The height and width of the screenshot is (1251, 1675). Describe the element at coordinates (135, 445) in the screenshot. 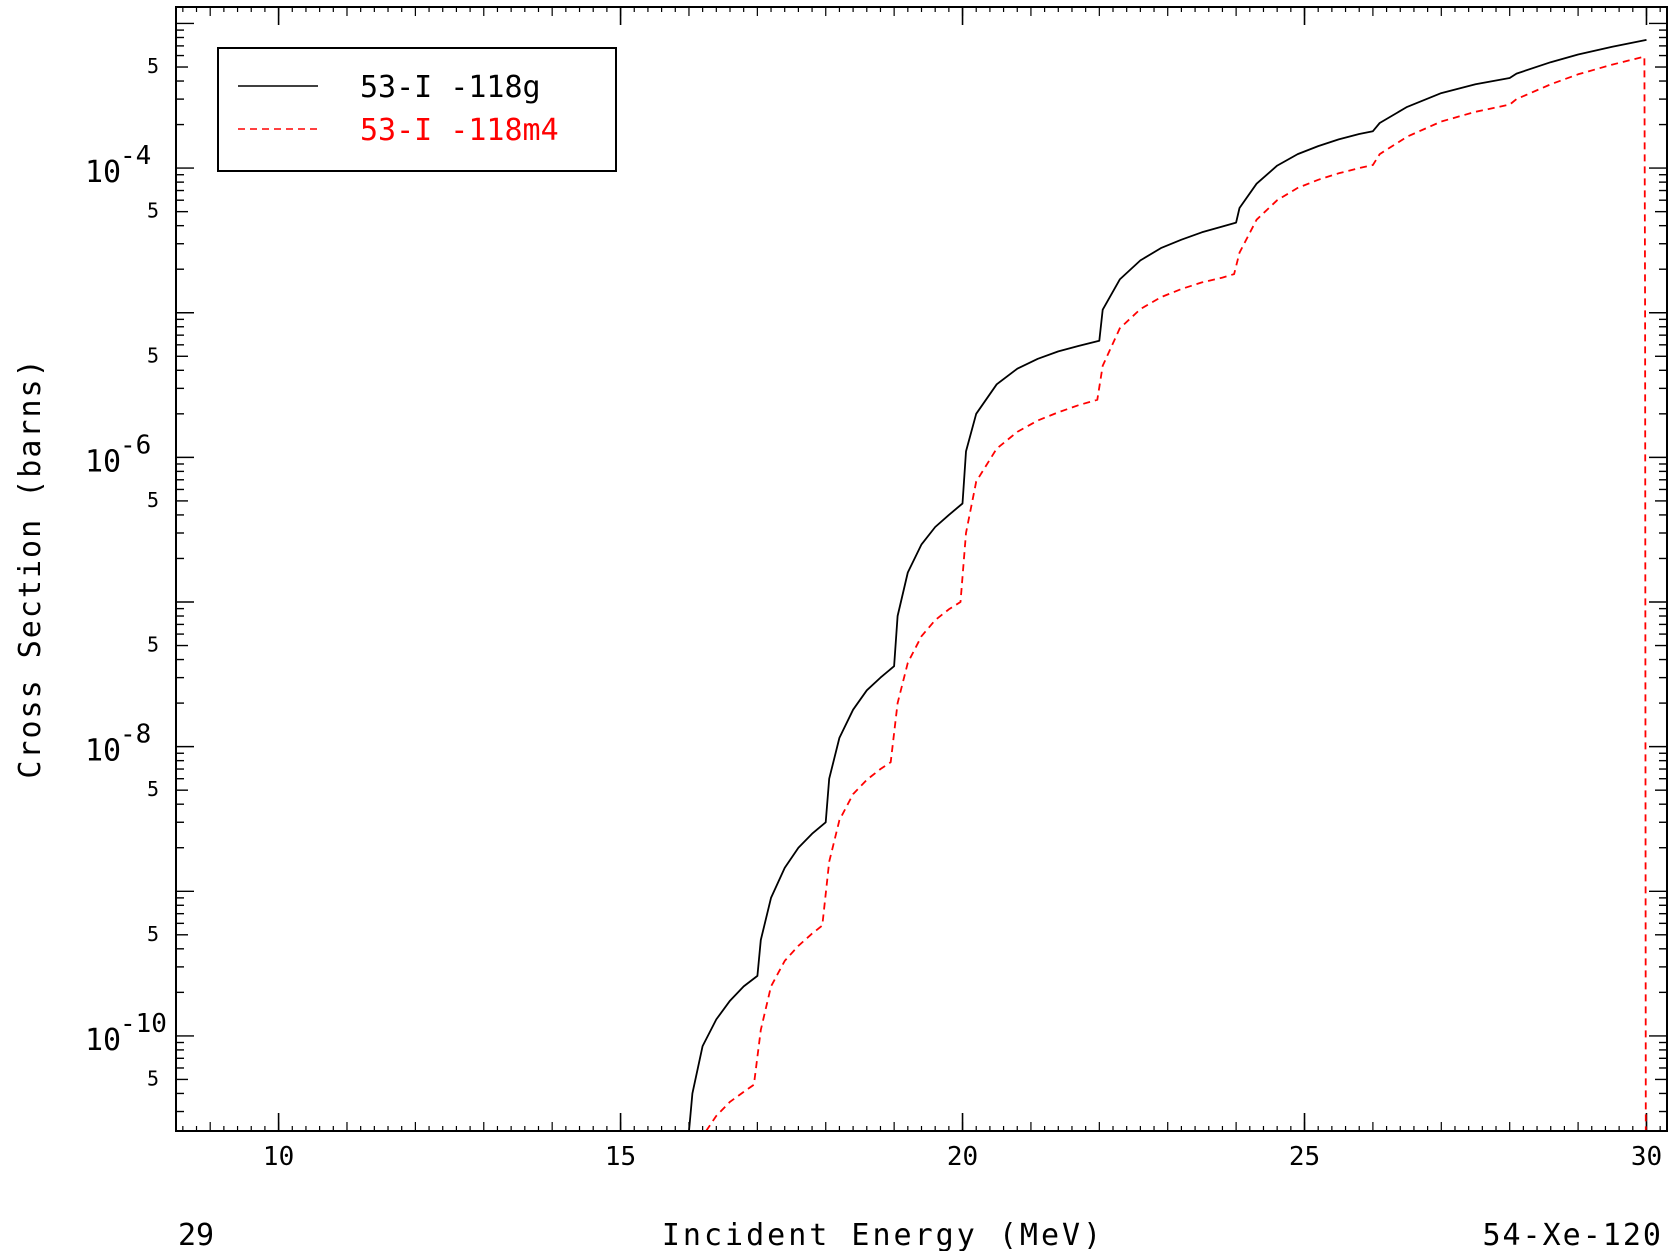

I see `y-tick-label-exponent: -6` at that location.